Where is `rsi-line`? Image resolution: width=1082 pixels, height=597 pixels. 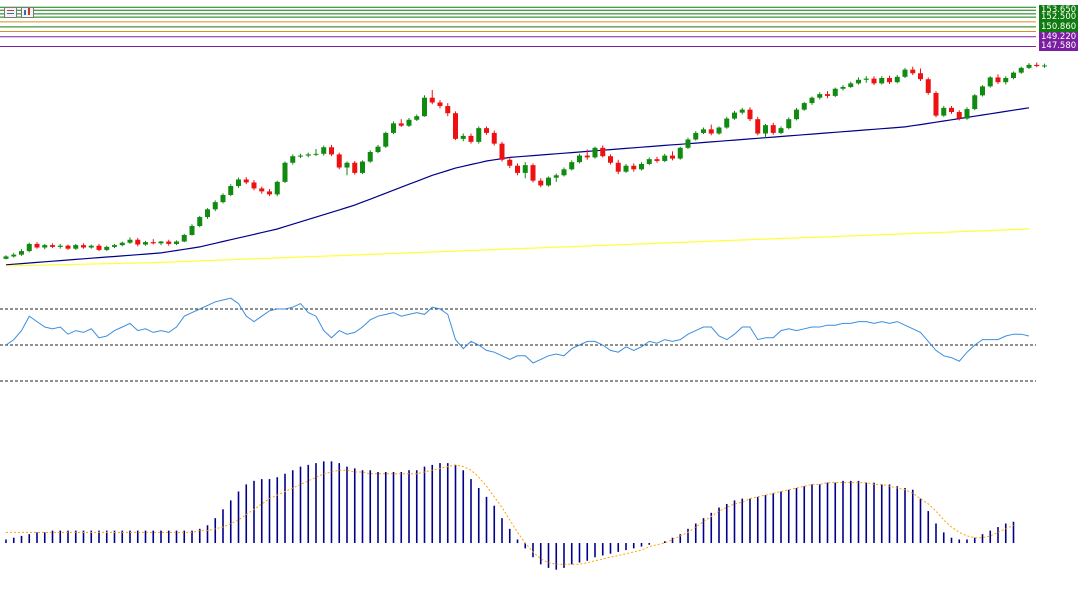 rsi-line is located at coordinates (517, 330).